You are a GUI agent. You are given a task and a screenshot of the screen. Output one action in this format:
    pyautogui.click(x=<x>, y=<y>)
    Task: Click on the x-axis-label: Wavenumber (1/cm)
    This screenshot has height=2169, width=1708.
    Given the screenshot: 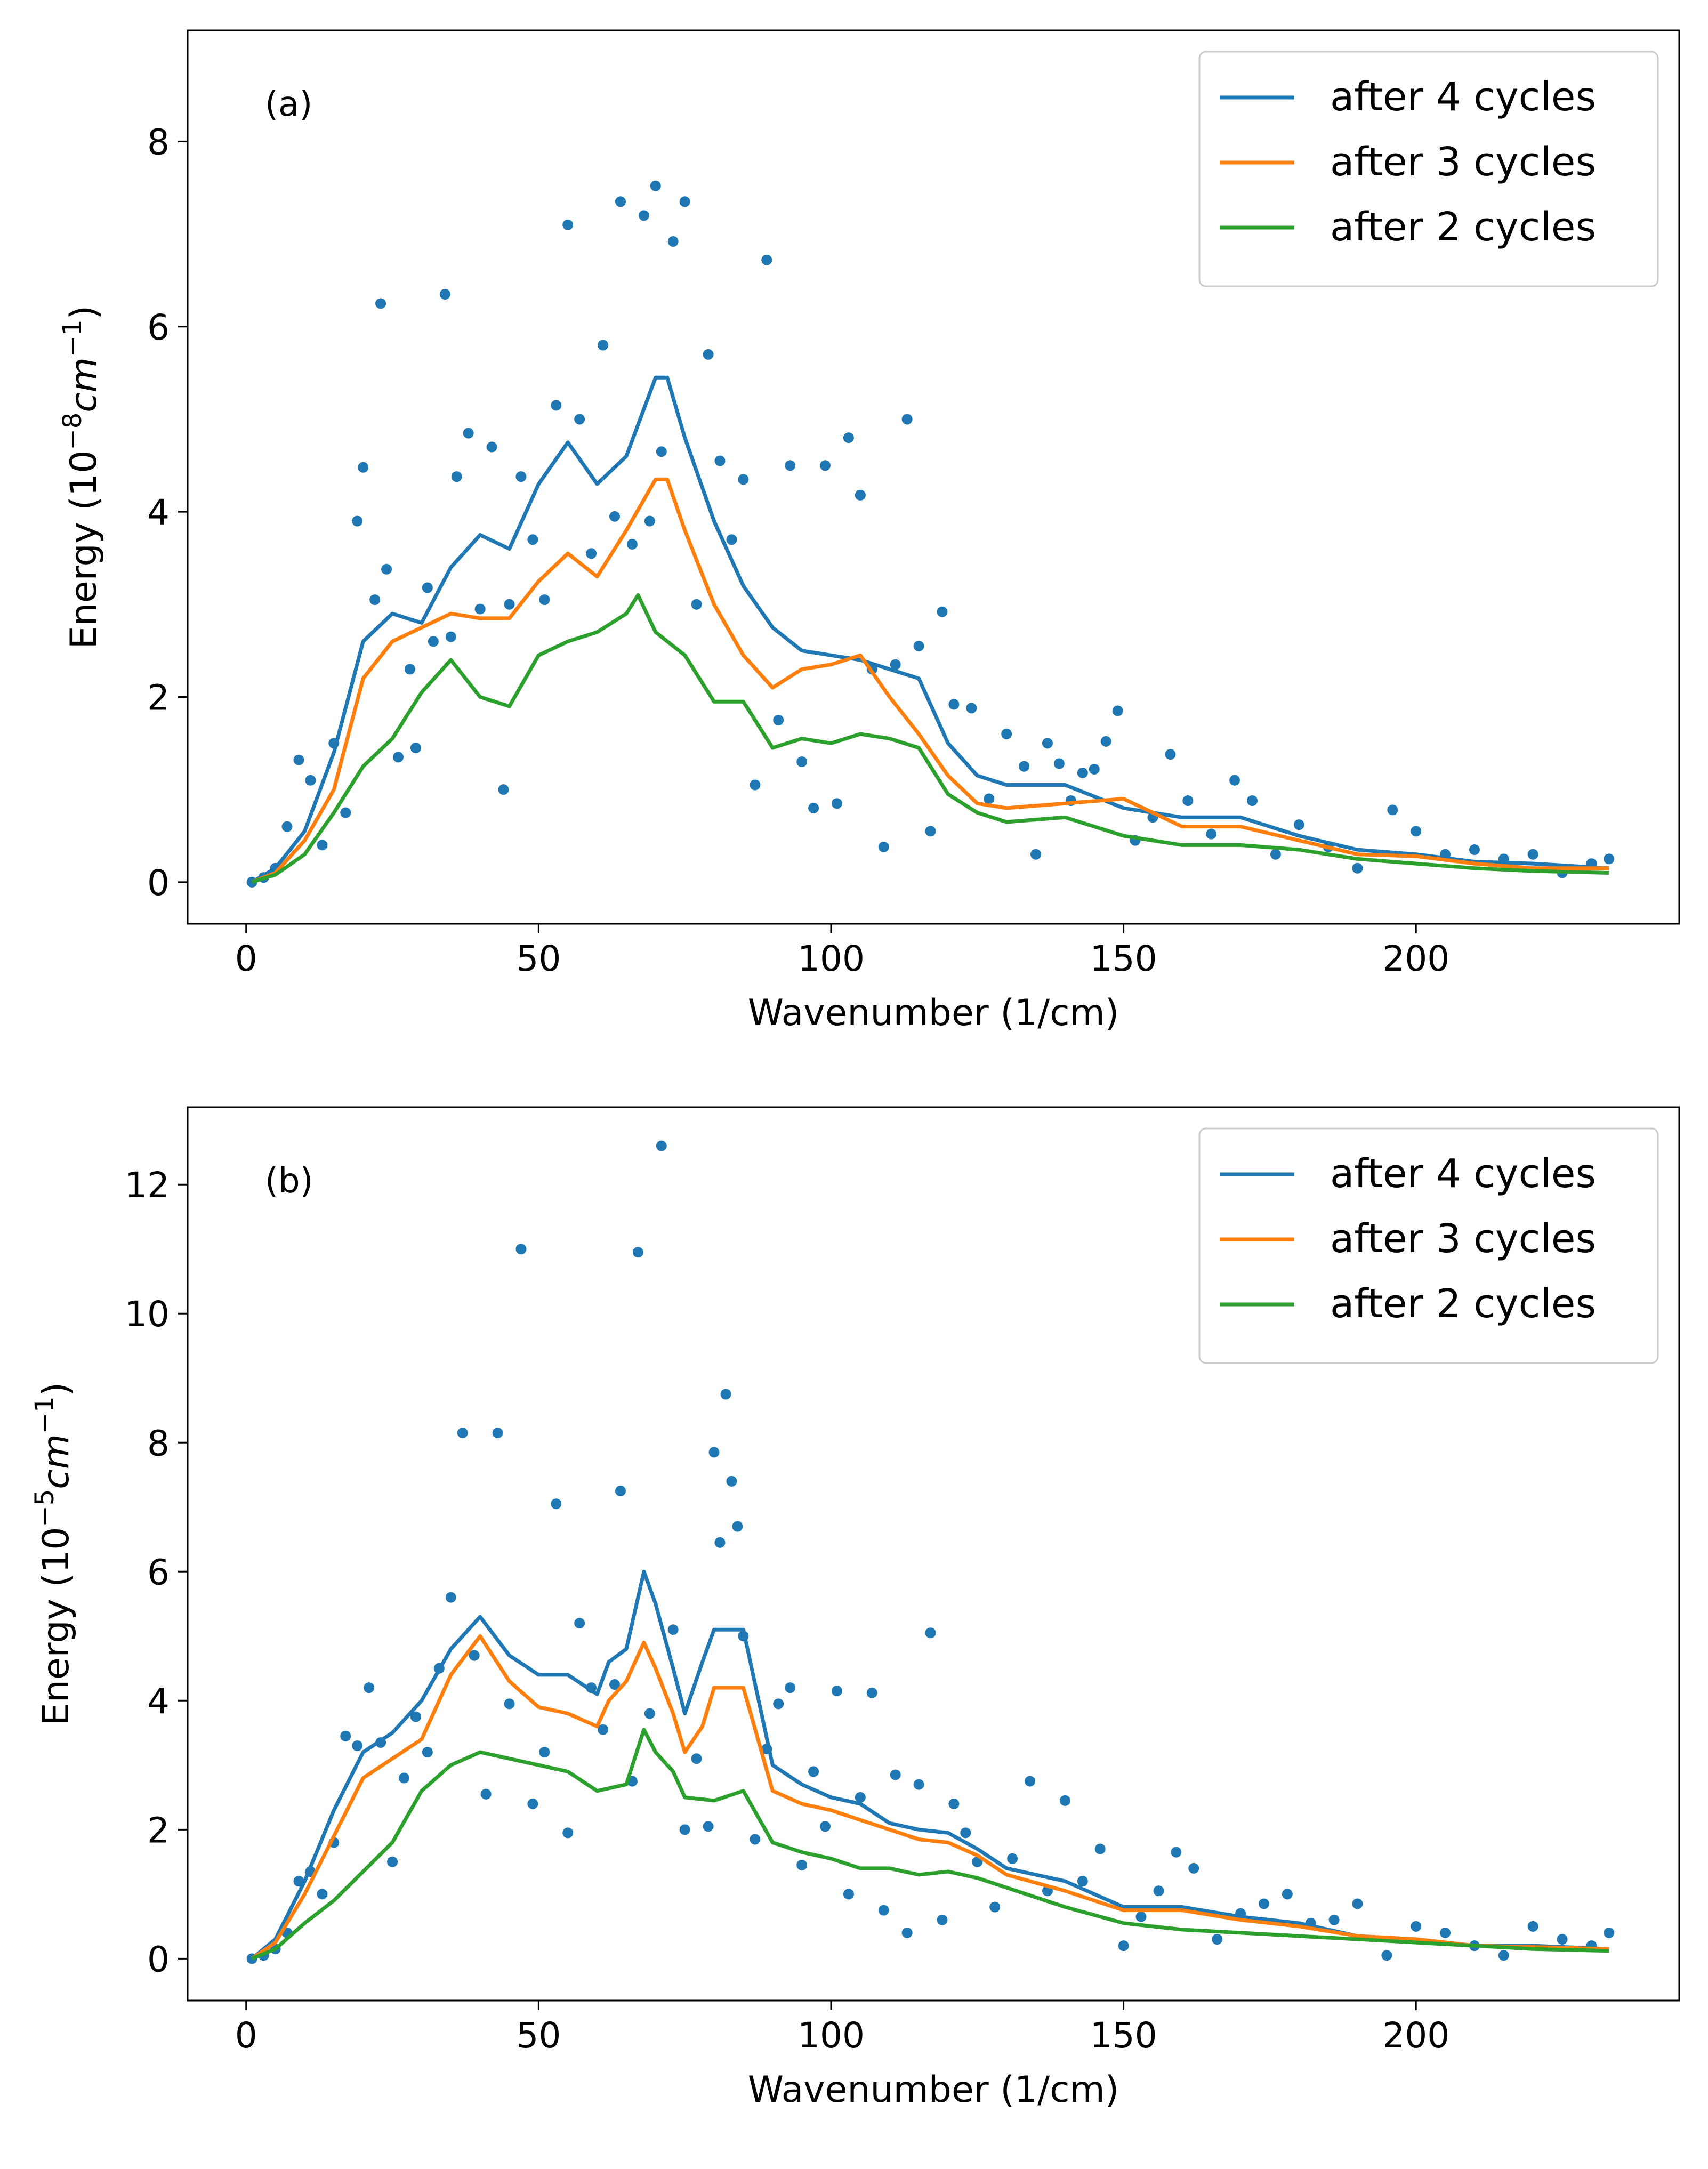 What is the action you would take?
    pyautogui.click(x=933, y=2090)
    